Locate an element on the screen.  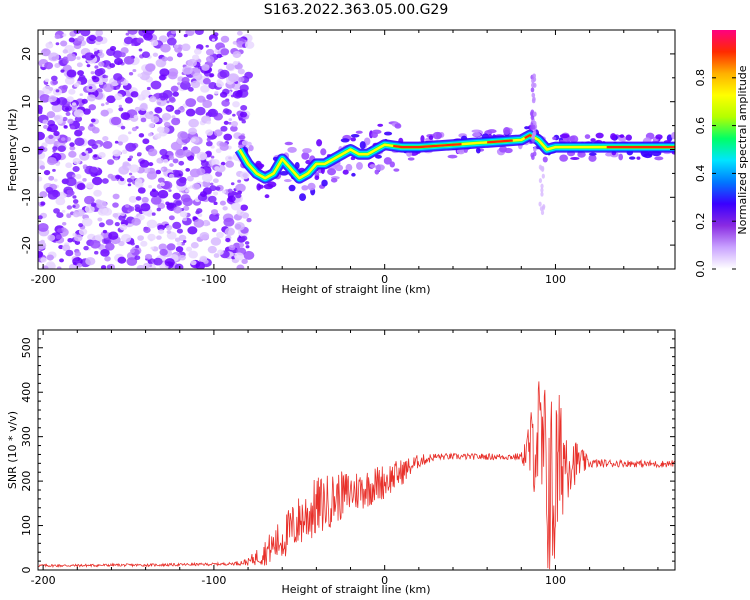
colorbar-tick-label: 0.0 is located at coordinates (700, 269).